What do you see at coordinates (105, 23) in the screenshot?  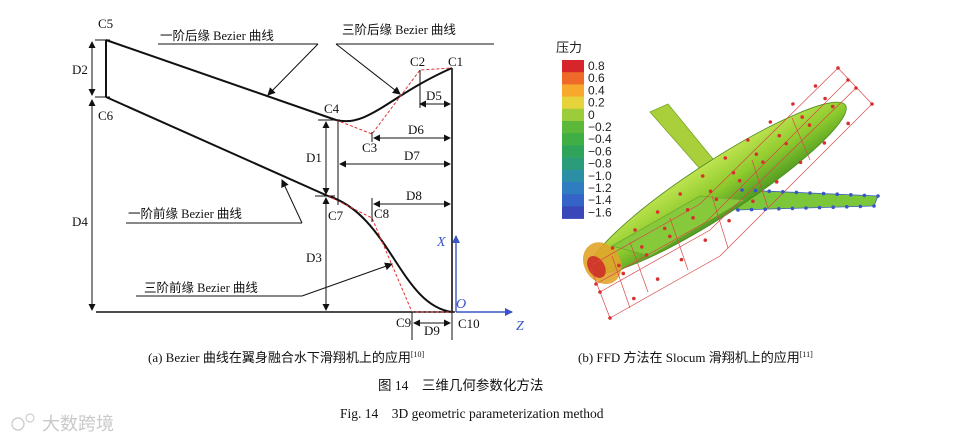 I see `point-label-c5: C5` at bounding box center [105, 23].